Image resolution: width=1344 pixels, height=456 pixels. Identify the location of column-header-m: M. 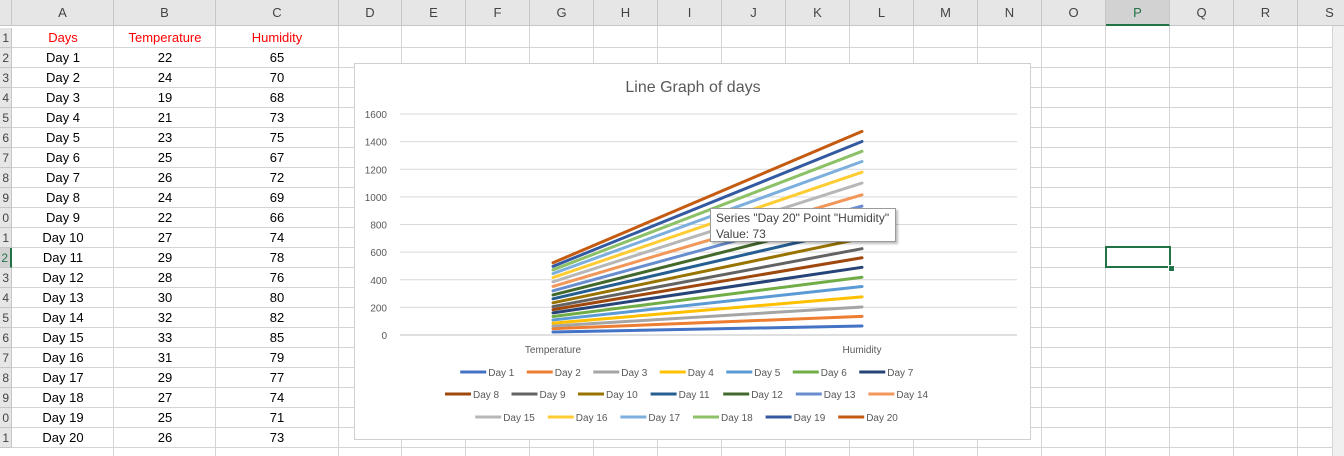
(946, 13).